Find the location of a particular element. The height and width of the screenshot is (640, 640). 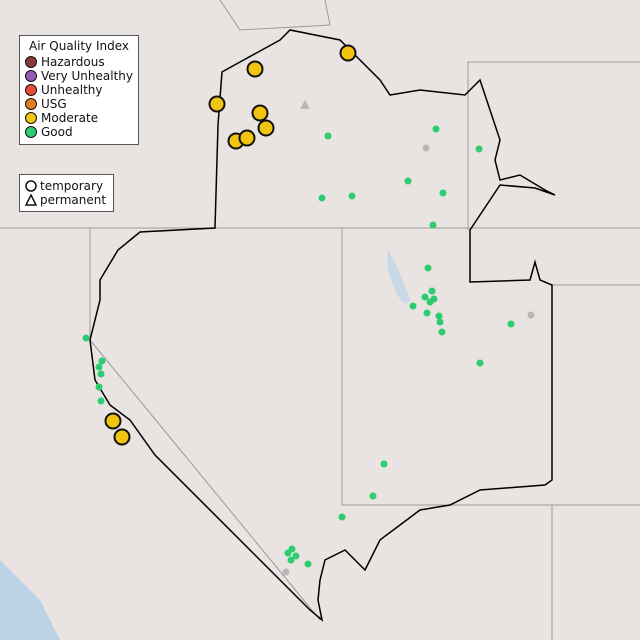

circle-icon is located at coordinates (31, 186).